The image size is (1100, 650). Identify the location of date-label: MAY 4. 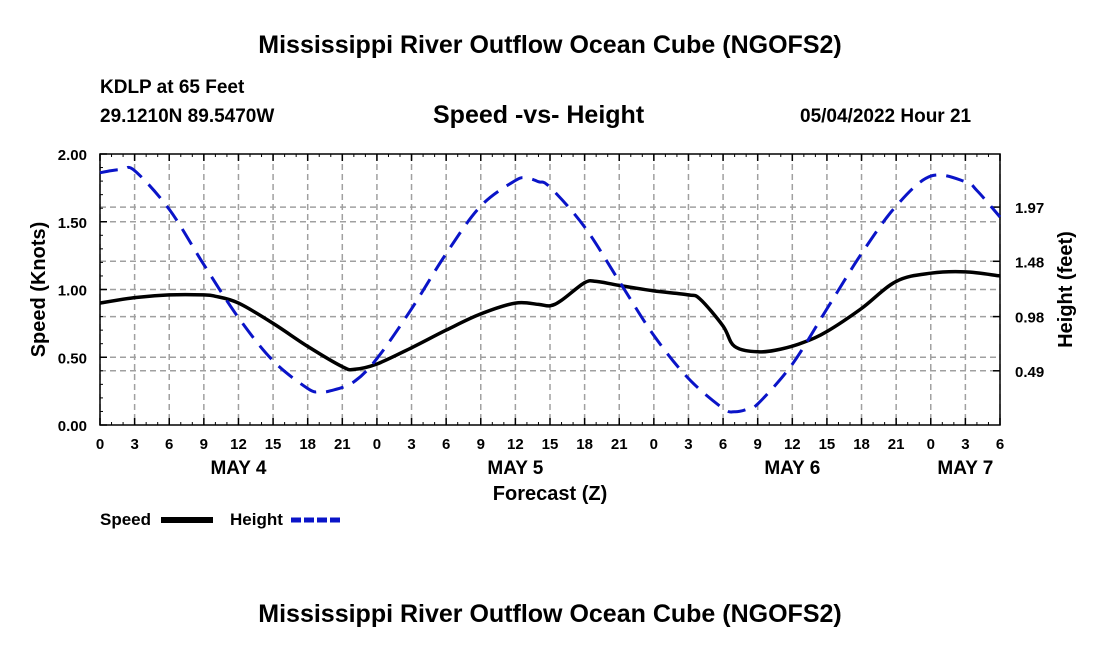
(238, 468).